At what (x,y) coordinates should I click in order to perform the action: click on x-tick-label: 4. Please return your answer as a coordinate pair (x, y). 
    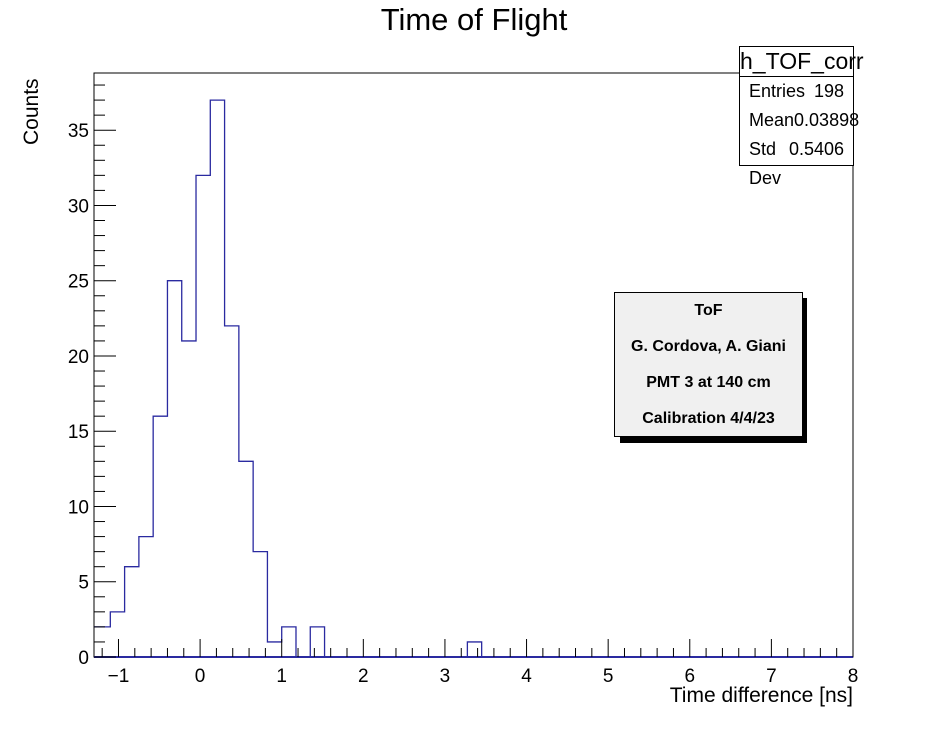
    Looking at the image, I should click on (526, 676).